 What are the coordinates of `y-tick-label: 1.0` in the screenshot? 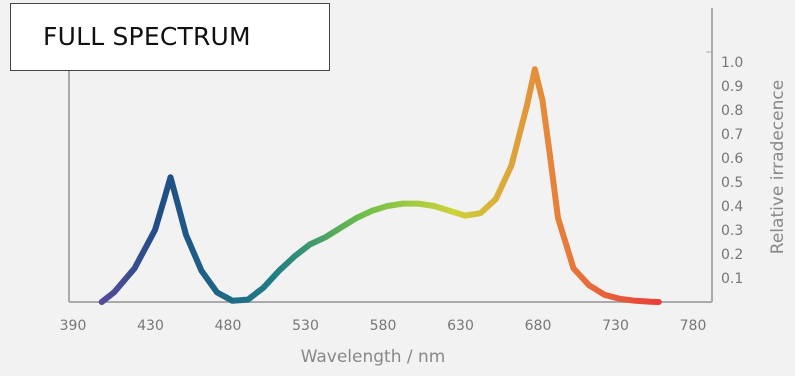 It's located at (732, 63).